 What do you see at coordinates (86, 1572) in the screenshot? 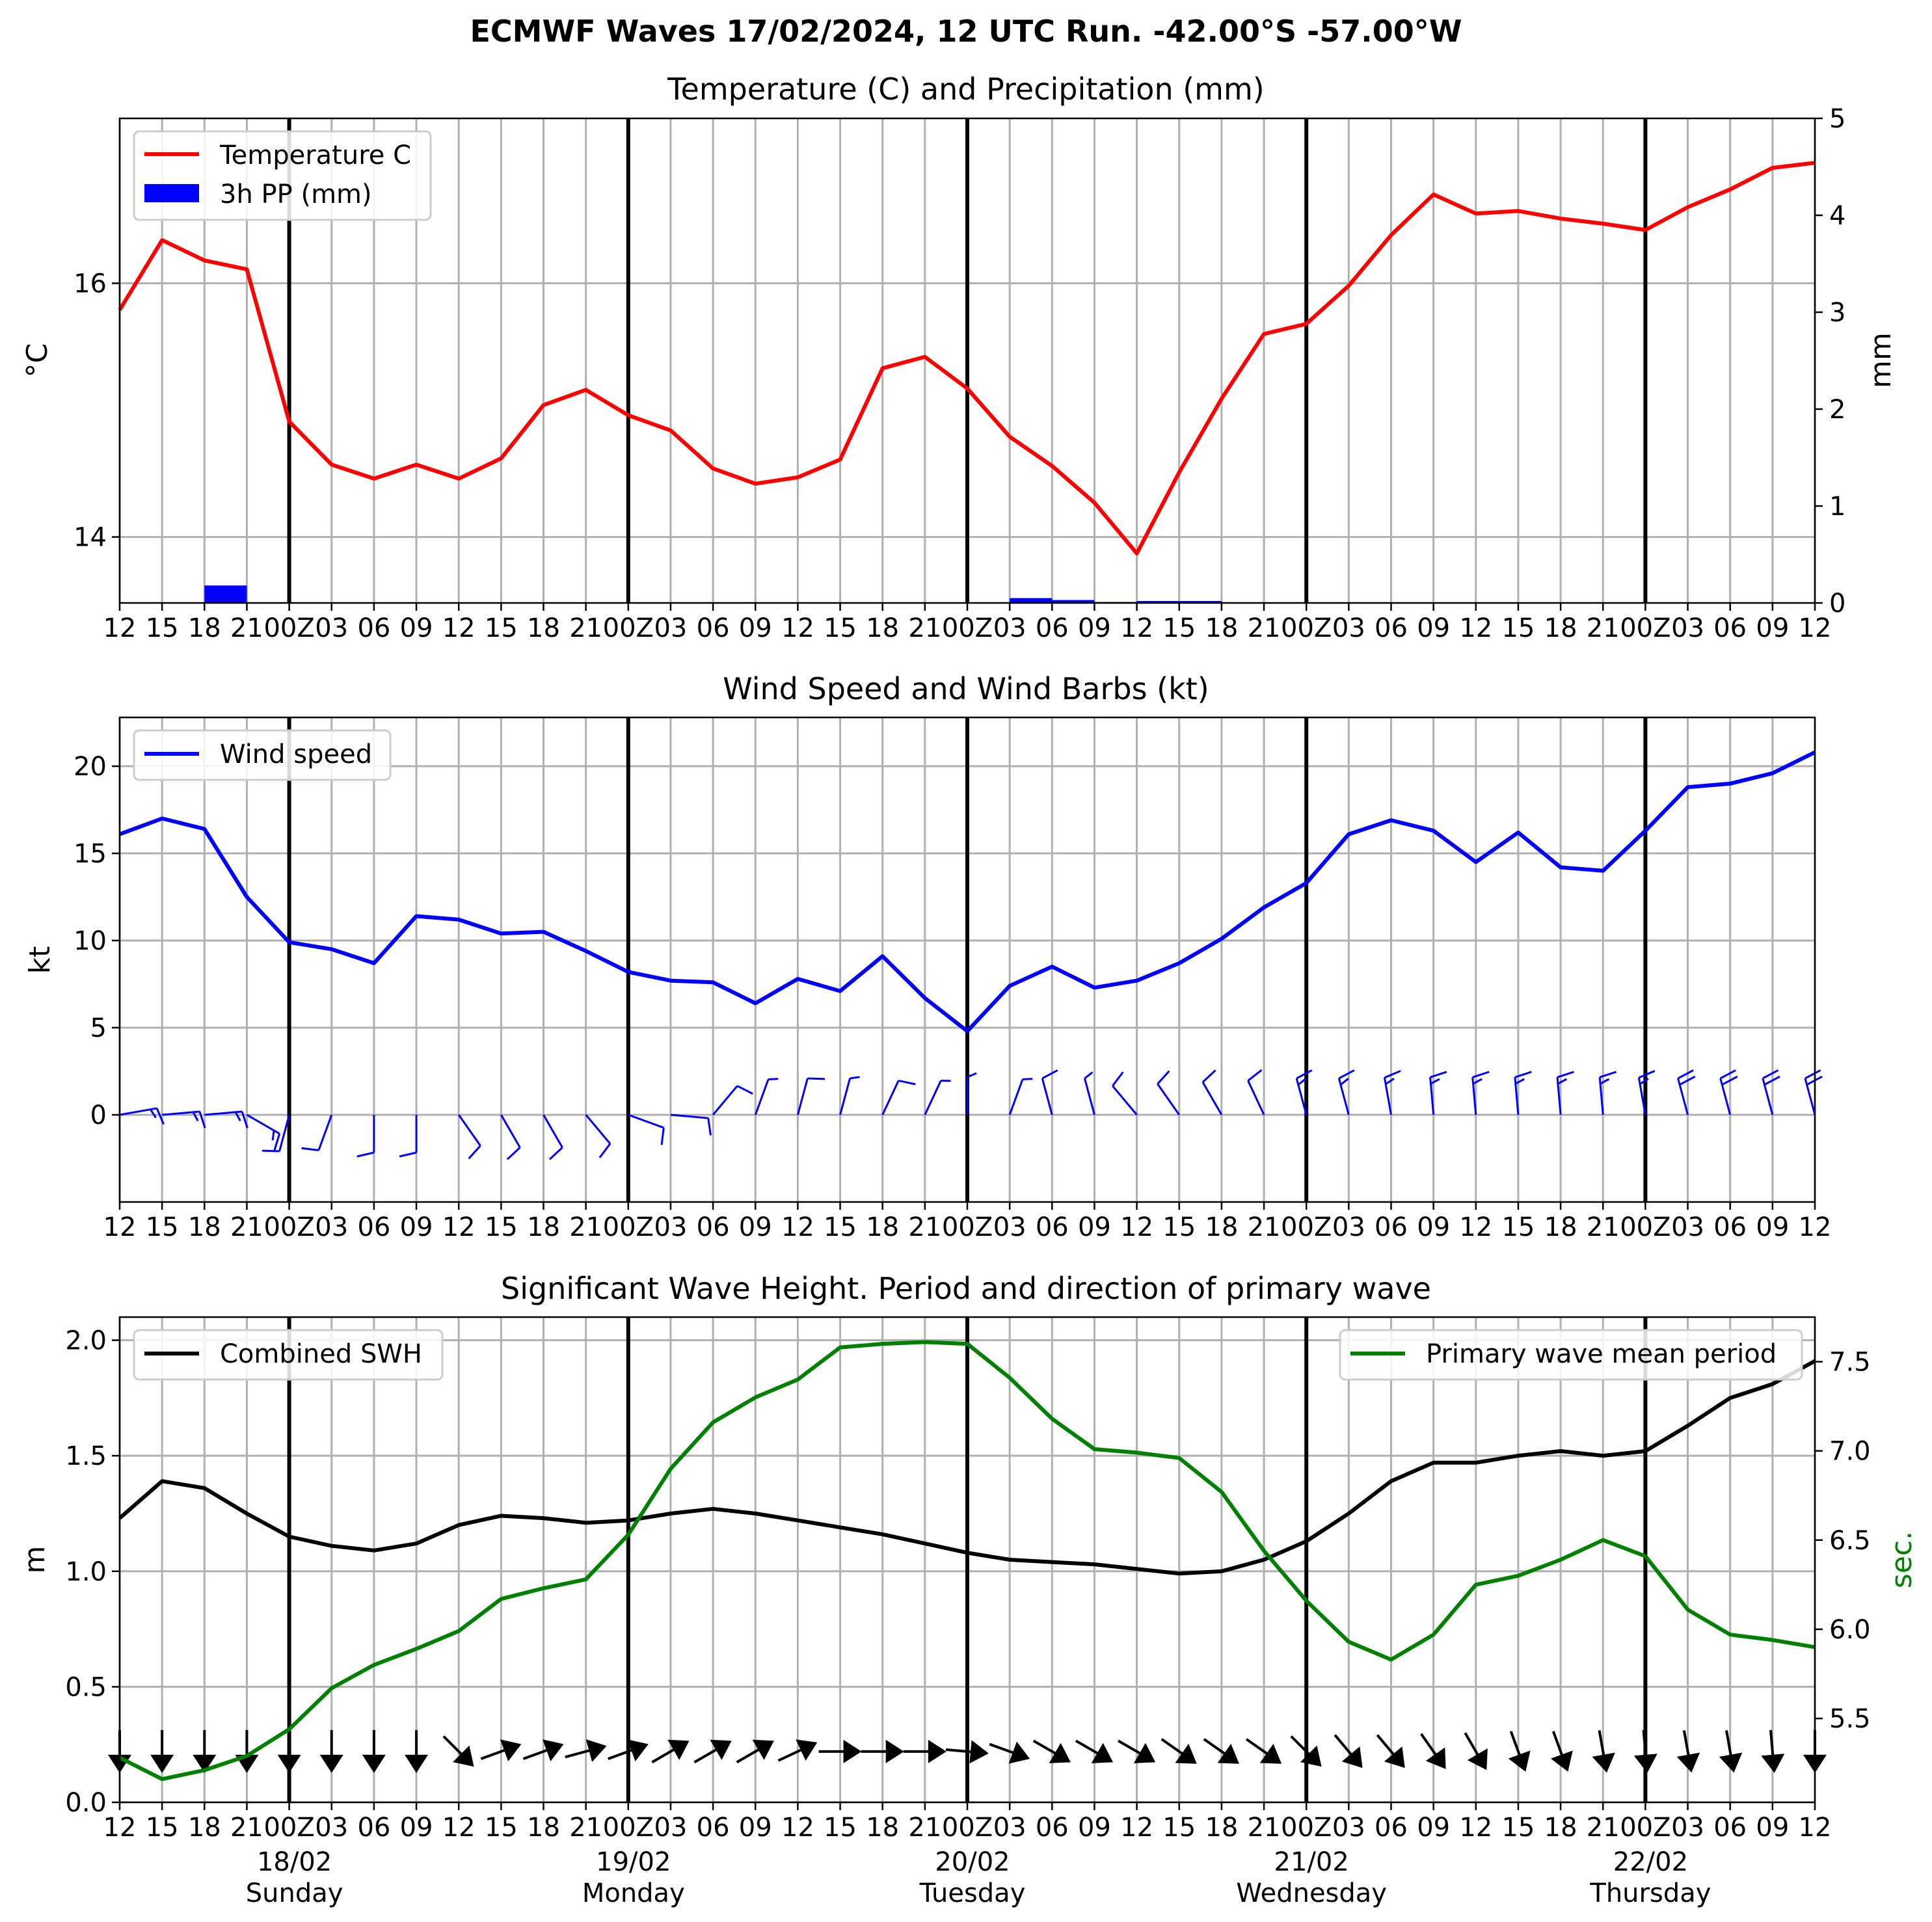
I see `wave-ytick-label: 1.0` at bounding box center [86, 1572].